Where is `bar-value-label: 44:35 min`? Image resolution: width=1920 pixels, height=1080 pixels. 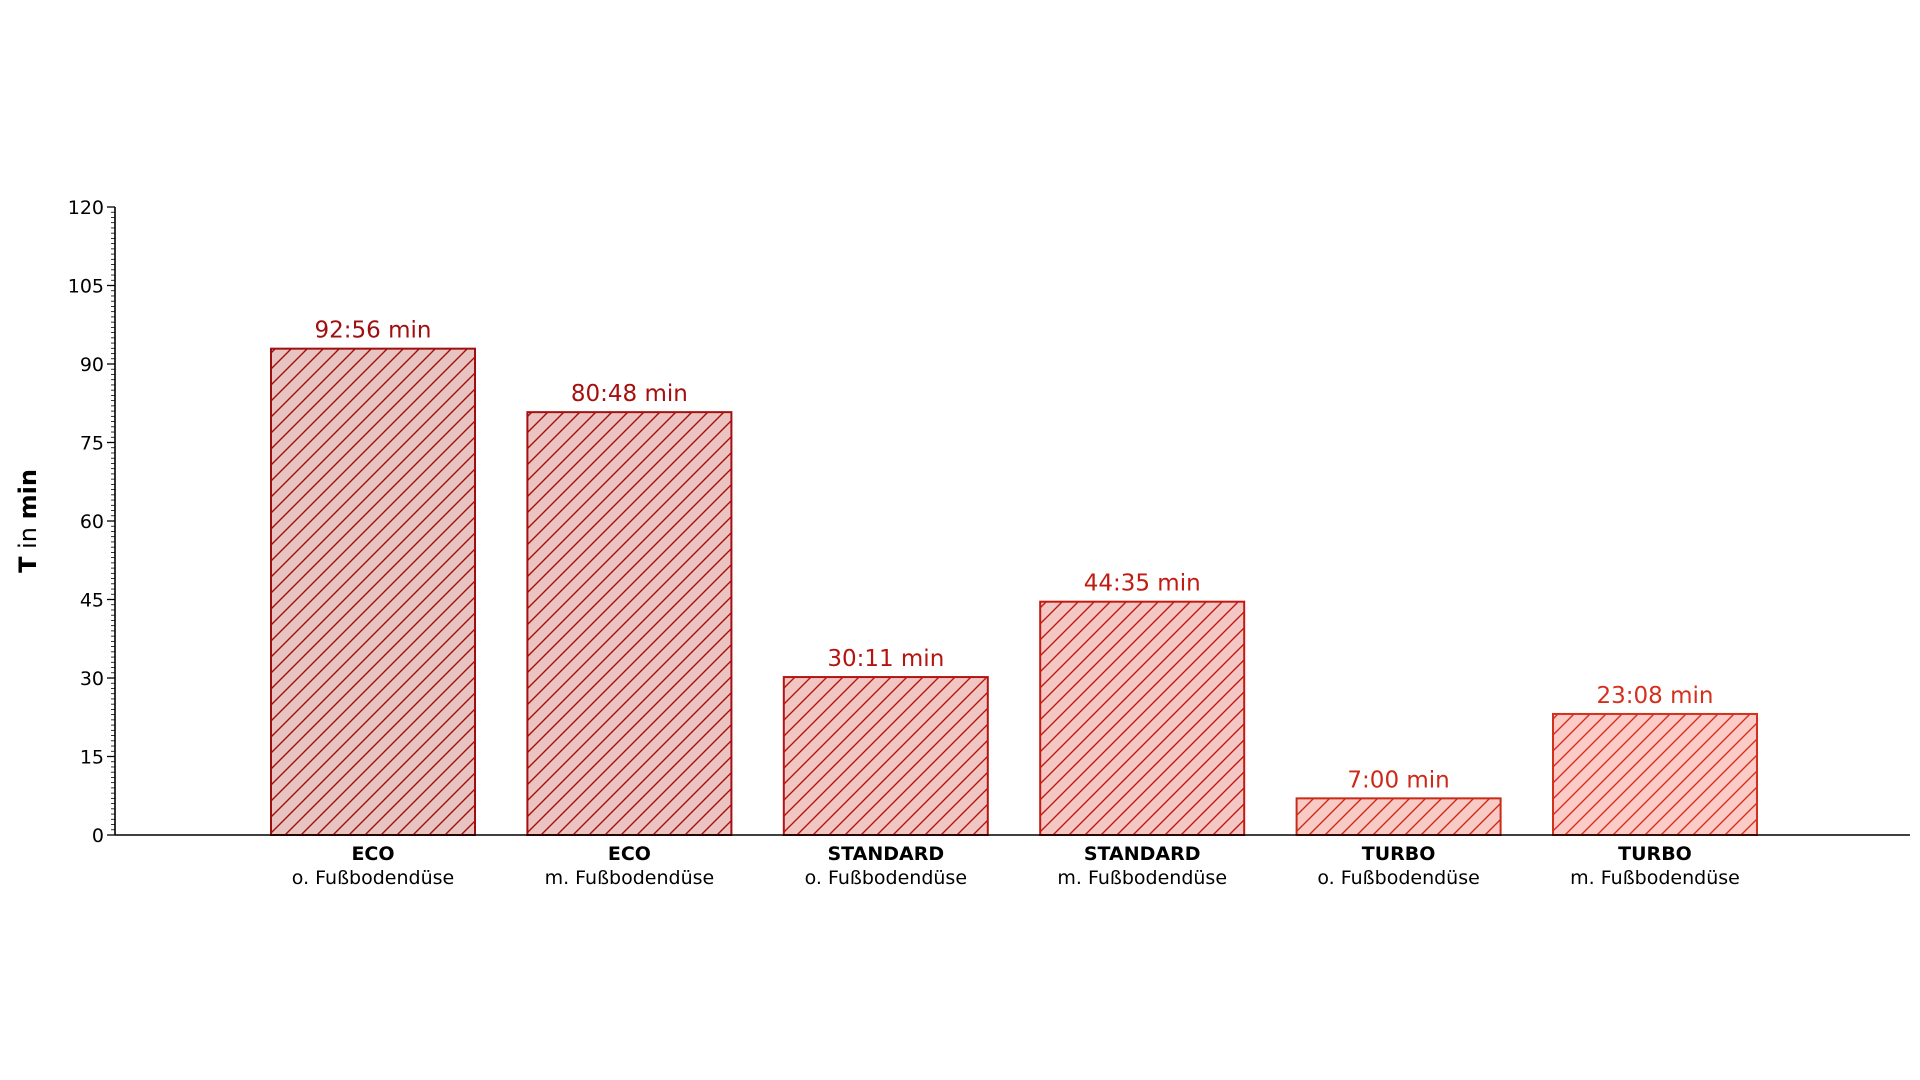 bar-value-label: 44:35 min is located at coordinates (1142, 584).